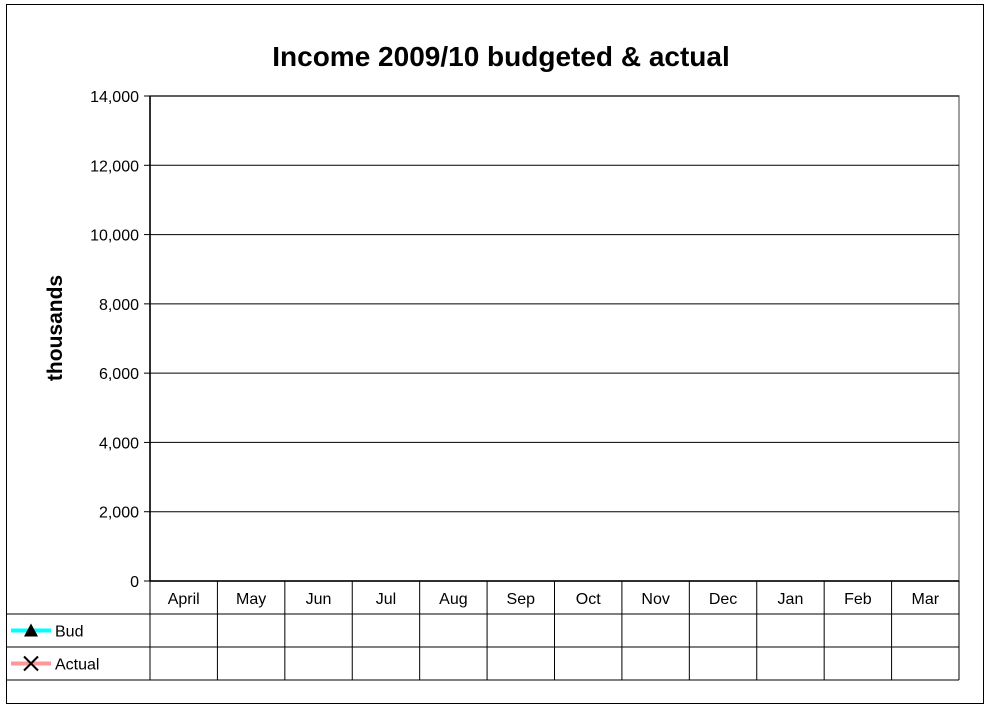 Image resolution: width=990 pixels, height=705 pixels. I want to click on y-axis-label: thousands, so click(55, 328).